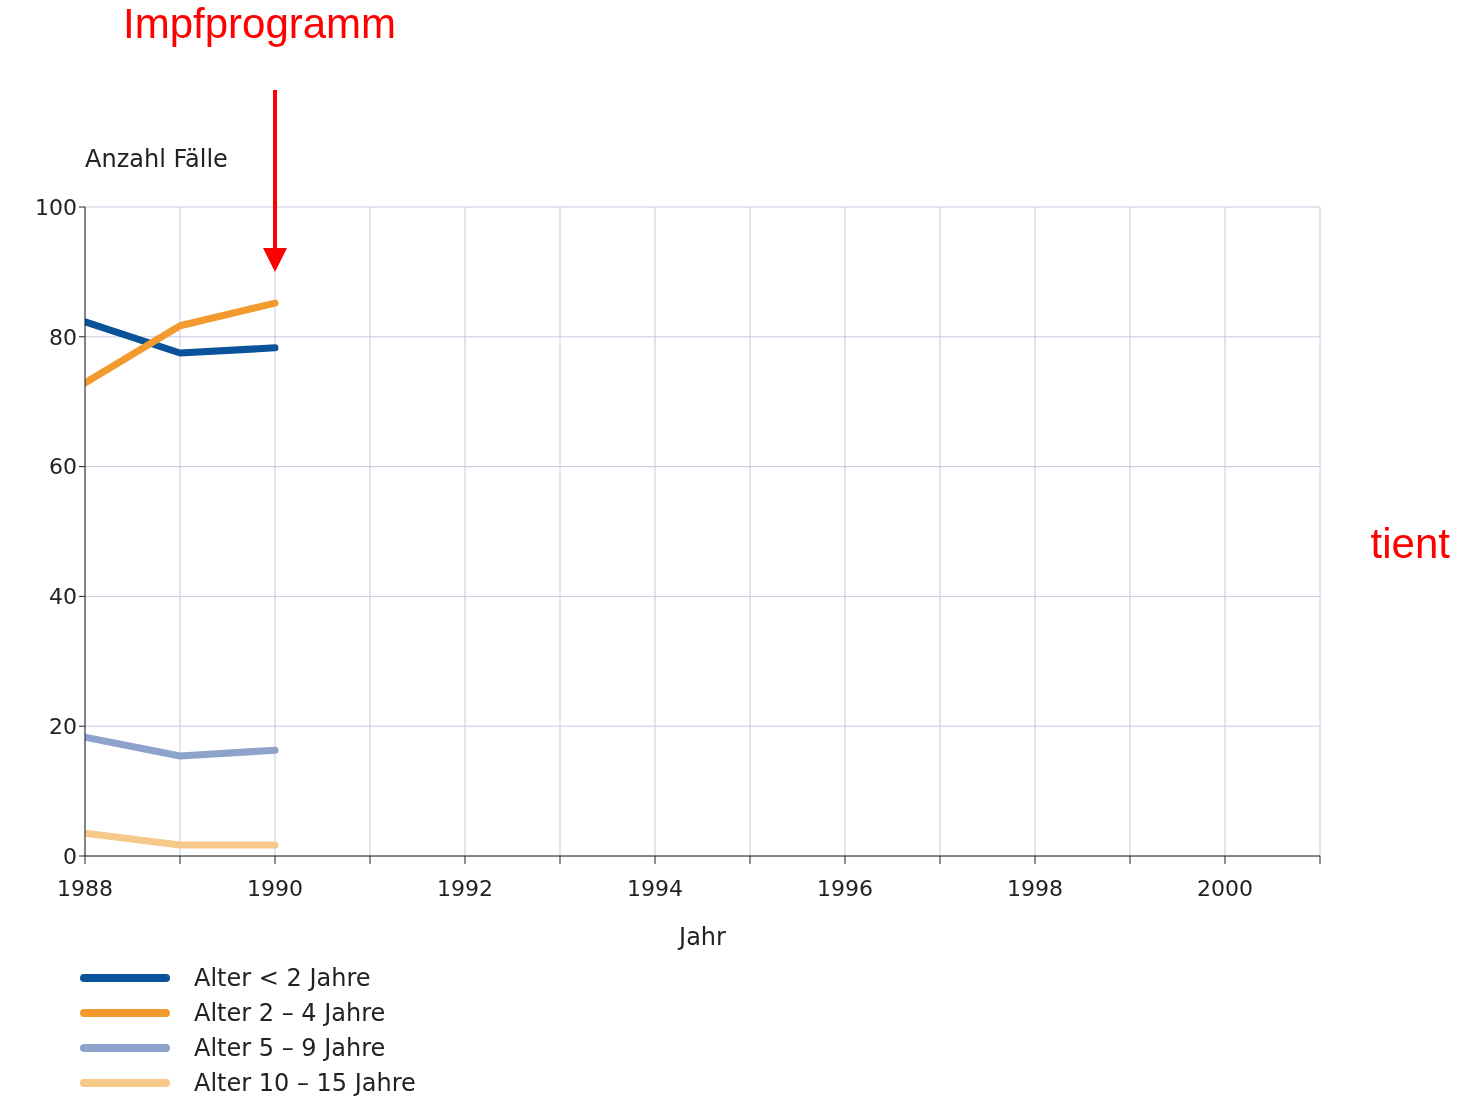 The width and height of the screenshot is (1466, 1114). What do you see at coordinates (282, 977) in the screenshot?
I see `legend-label: Alter < 2 Jahre` at bounding box center [282, 977].